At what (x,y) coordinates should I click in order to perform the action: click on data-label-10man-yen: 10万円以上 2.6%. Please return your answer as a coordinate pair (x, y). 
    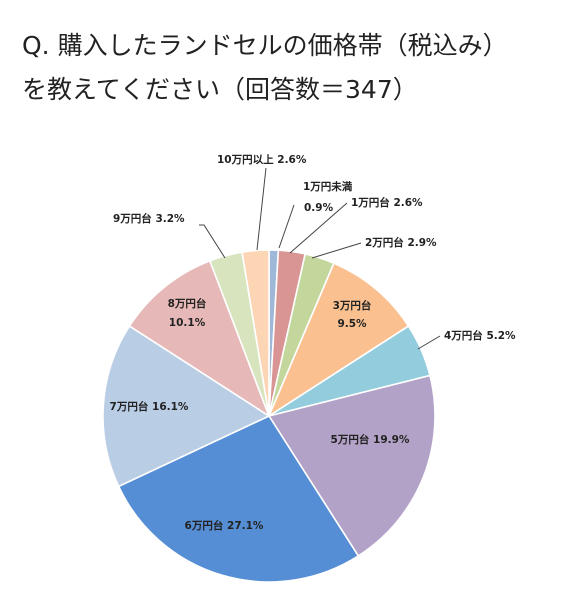
    Looking at the image, I should click on (262, 159).